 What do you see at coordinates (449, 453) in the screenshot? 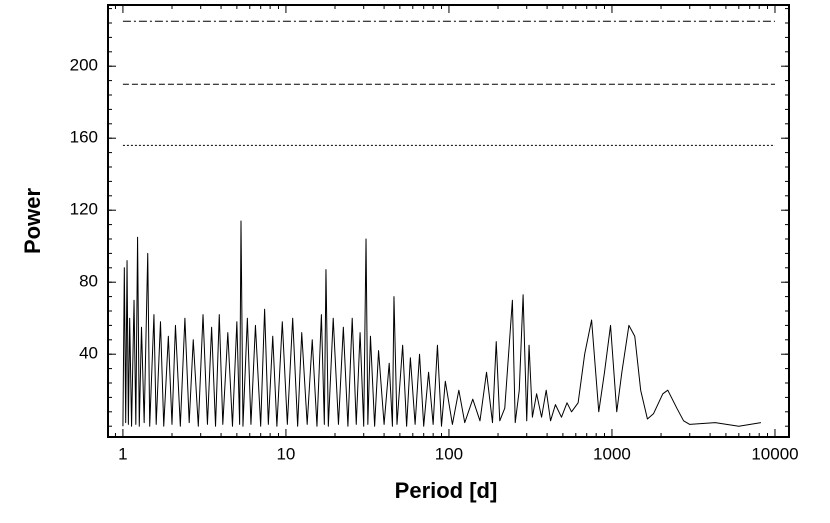
I see `x-tick-label: 100` at bounding box center [449, 453].